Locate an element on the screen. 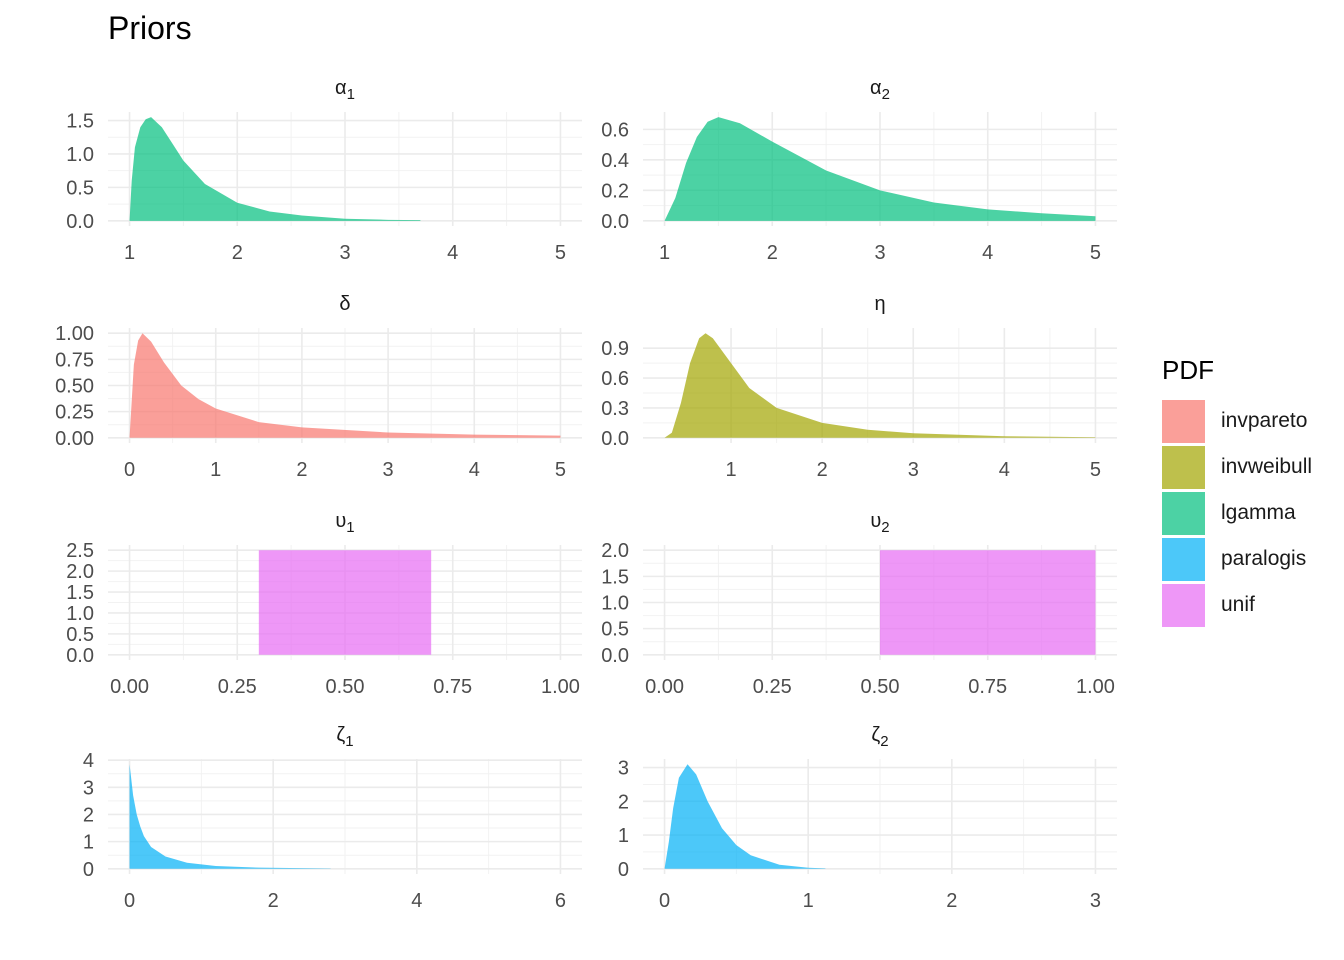 Image resolution: width=1344 pixels, height=960 pixels. y-tick-label: 1.00 is located at coordinates (74, 334).